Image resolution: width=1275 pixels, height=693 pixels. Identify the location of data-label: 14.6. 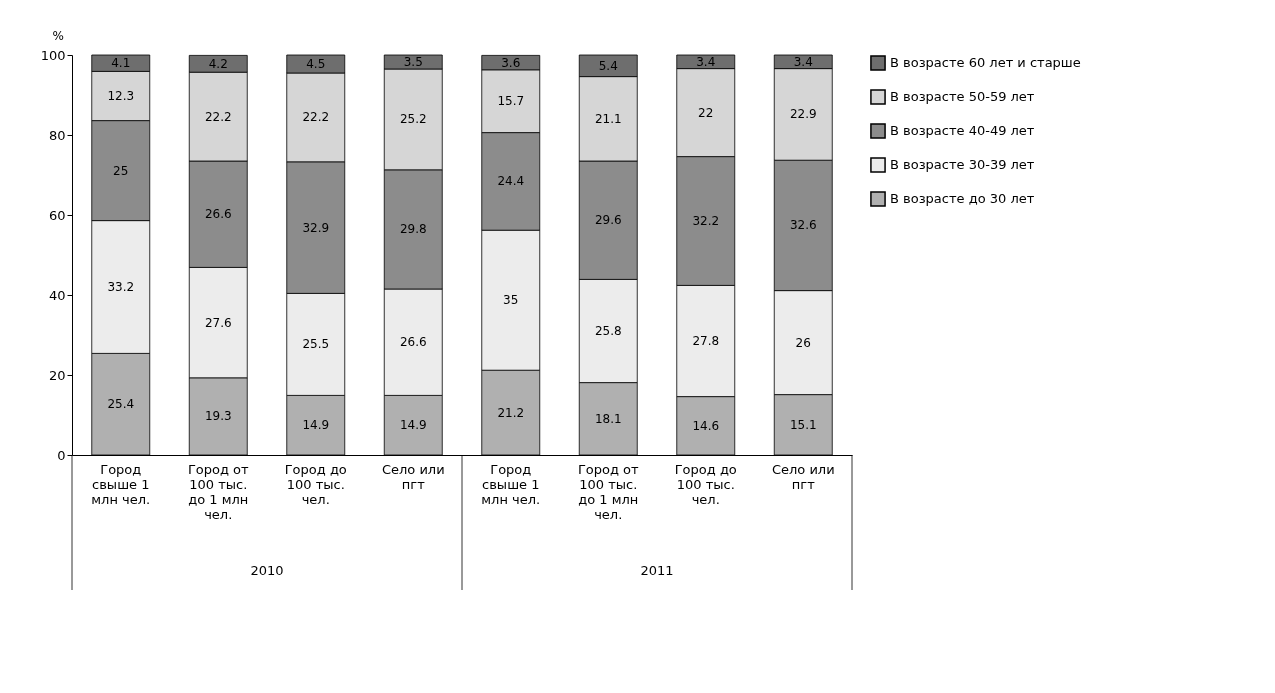
(706, 425).